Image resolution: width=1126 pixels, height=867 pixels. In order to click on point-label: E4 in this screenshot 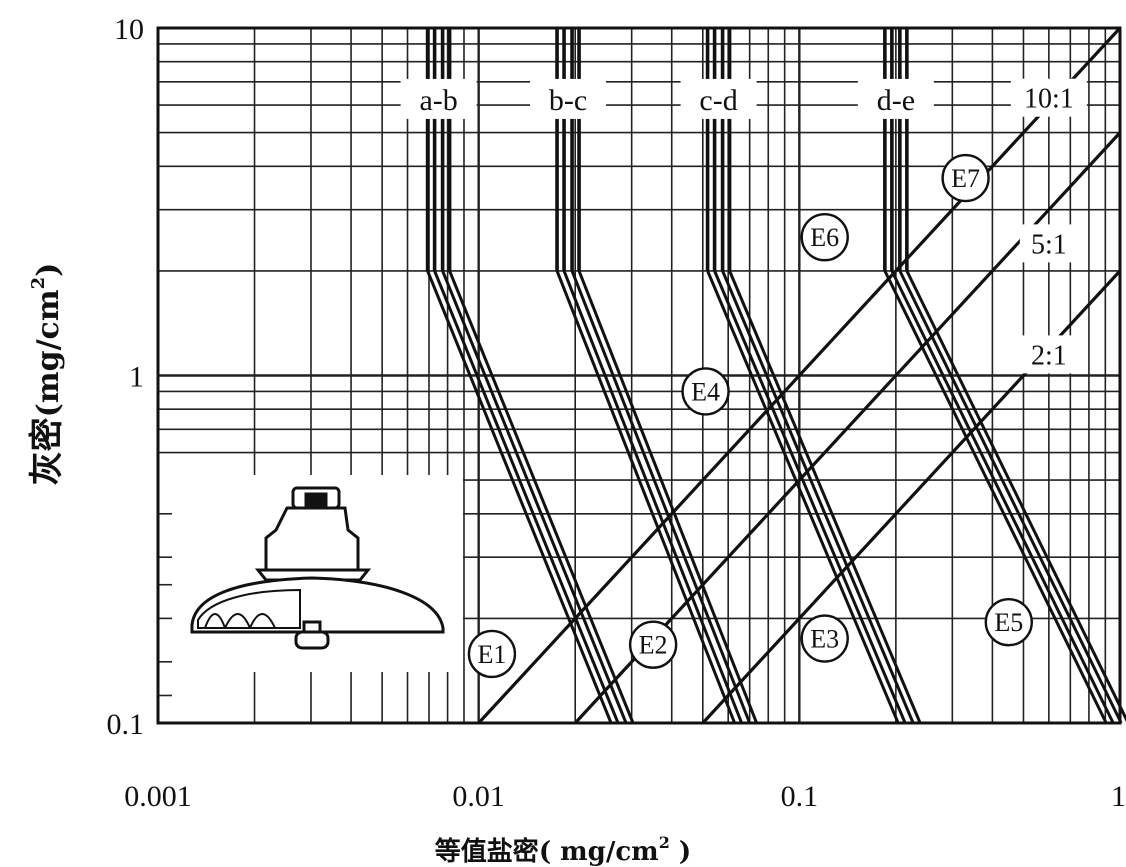, I will do `click(705, 391)`.